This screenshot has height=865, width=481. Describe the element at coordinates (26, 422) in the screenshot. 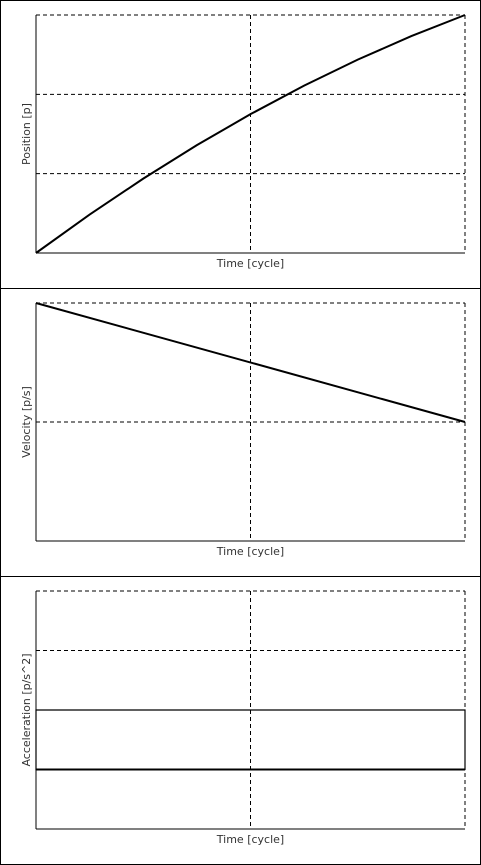

I see `y-axis-label: Velocity [p/s]` at that location.